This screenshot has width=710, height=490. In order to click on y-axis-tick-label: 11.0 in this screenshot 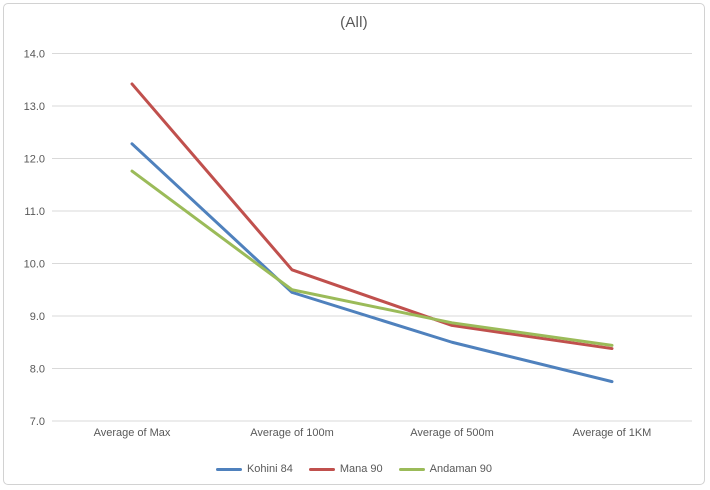, I will do `click(34, 212)`.